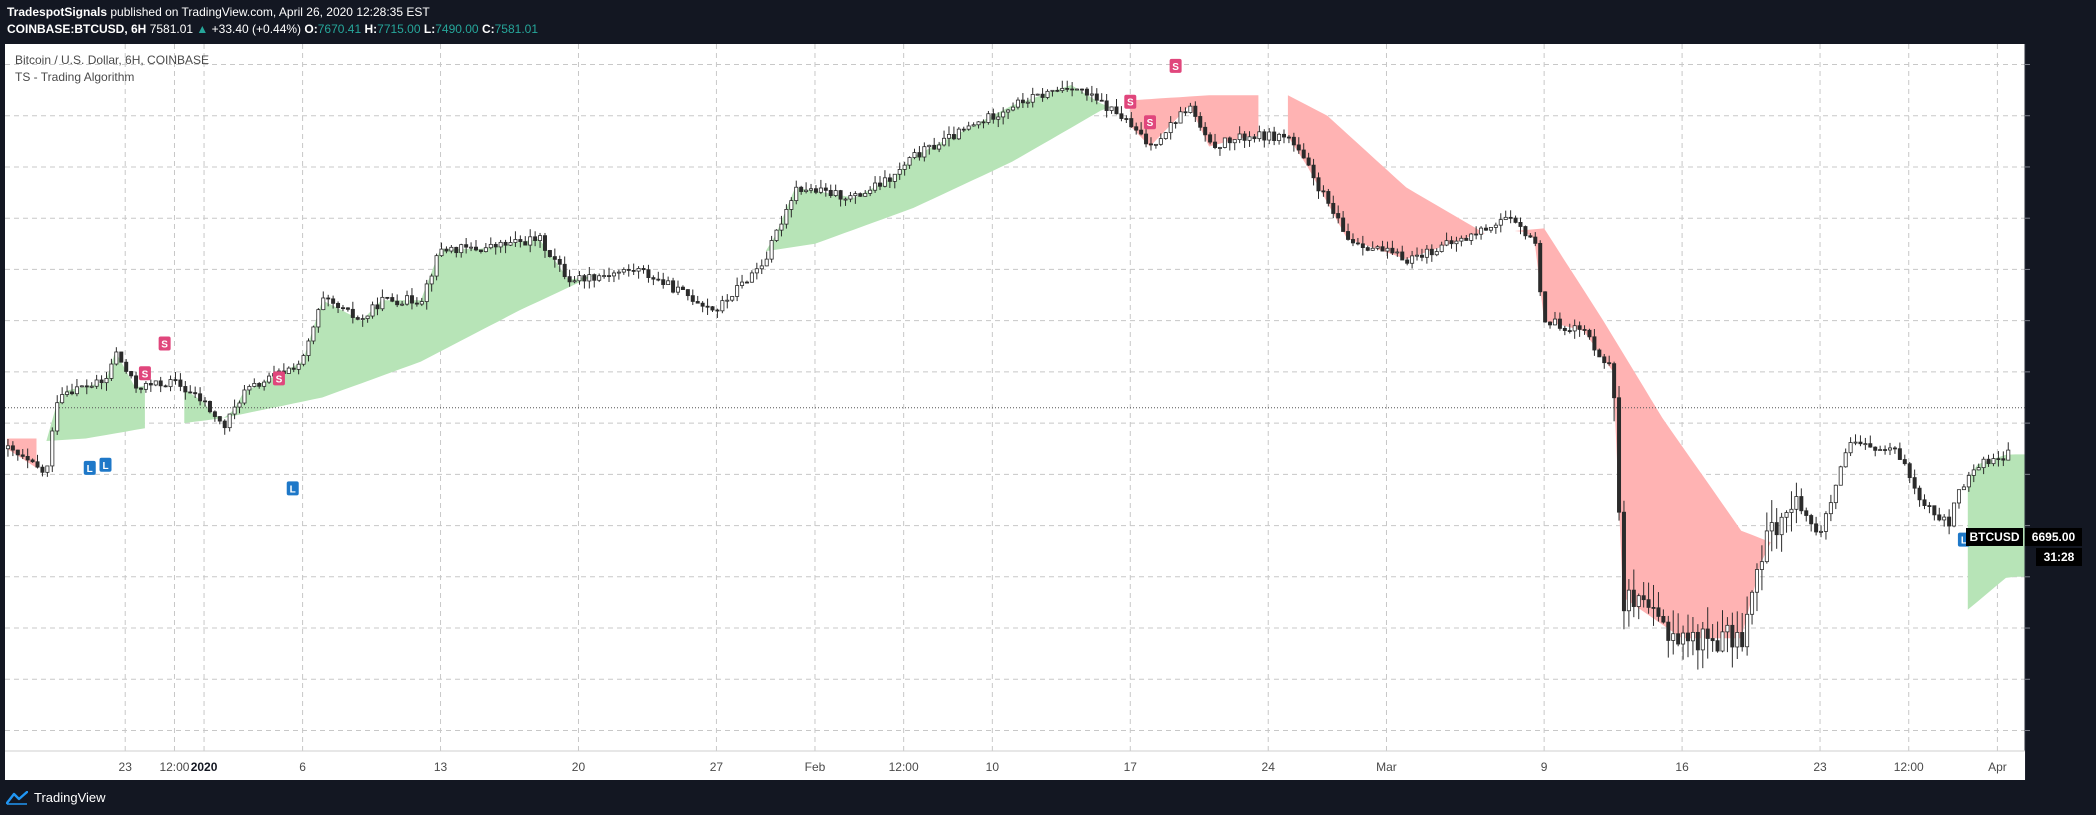  Describe the element at coordinates (126, 767) in the screenshot. I see `time-axis-label: 23` at that location.